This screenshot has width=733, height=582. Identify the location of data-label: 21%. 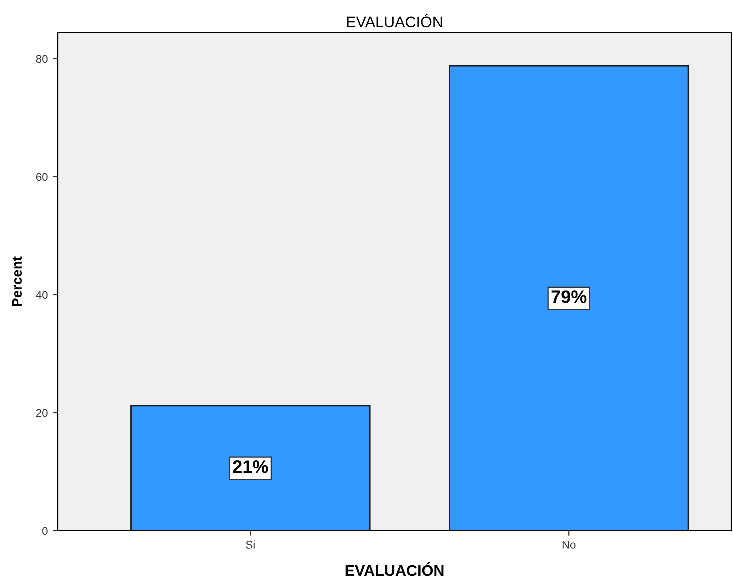
(250, 467).